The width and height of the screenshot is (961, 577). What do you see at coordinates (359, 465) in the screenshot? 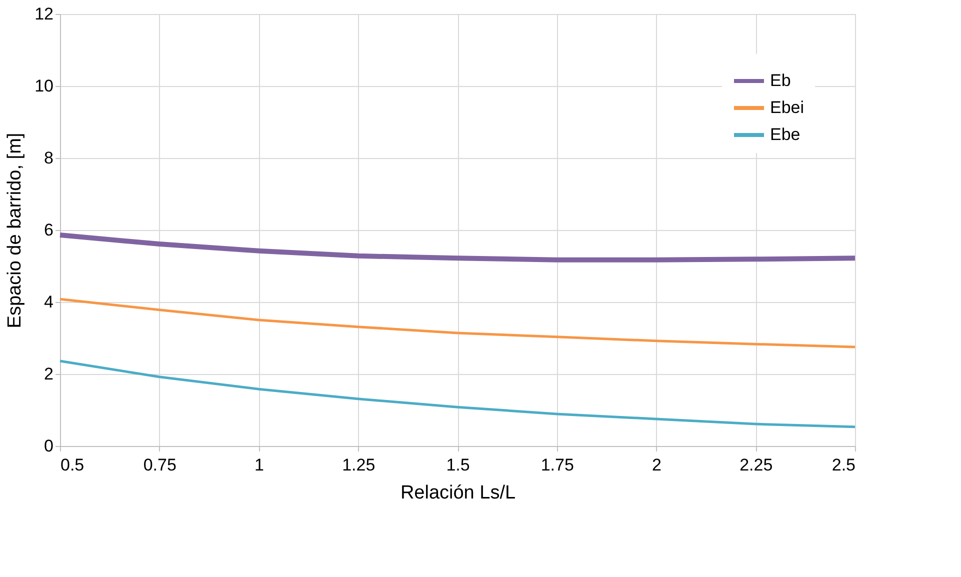
I see `x-tick-label: 1.25` at bounding box center [359, 465].